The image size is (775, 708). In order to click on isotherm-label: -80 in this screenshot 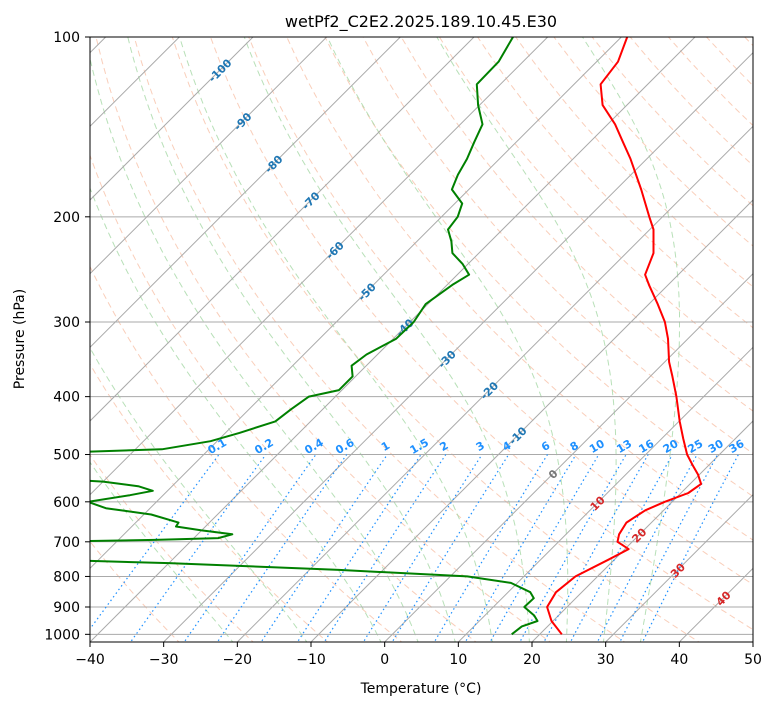, I will do `click(273, 164)`.